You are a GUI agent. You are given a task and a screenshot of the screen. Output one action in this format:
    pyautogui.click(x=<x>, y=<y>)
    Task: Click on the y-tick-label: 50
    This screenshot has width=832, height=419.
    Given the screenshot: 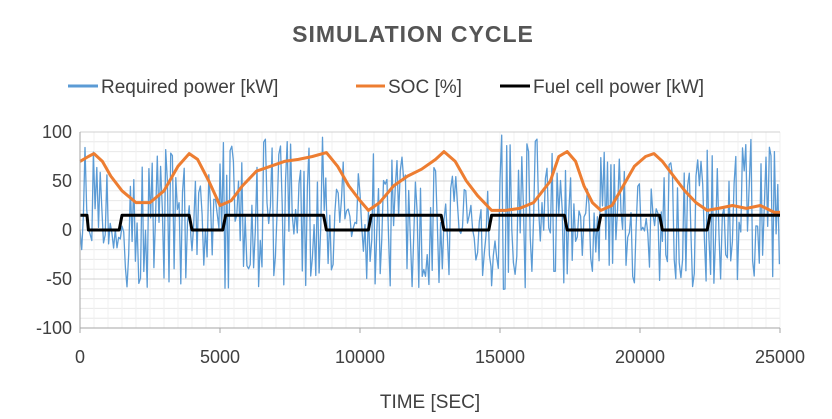 What is the action you would take?
    pyautogui.click(x=62, y=181)
    